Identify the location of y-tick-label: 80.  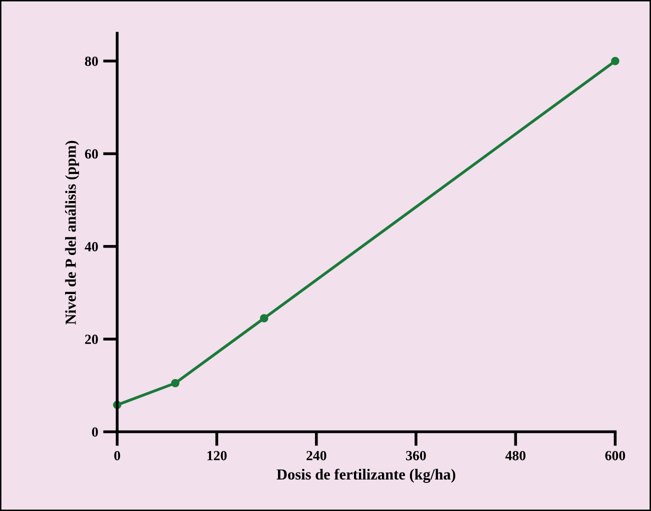
(91, 61).